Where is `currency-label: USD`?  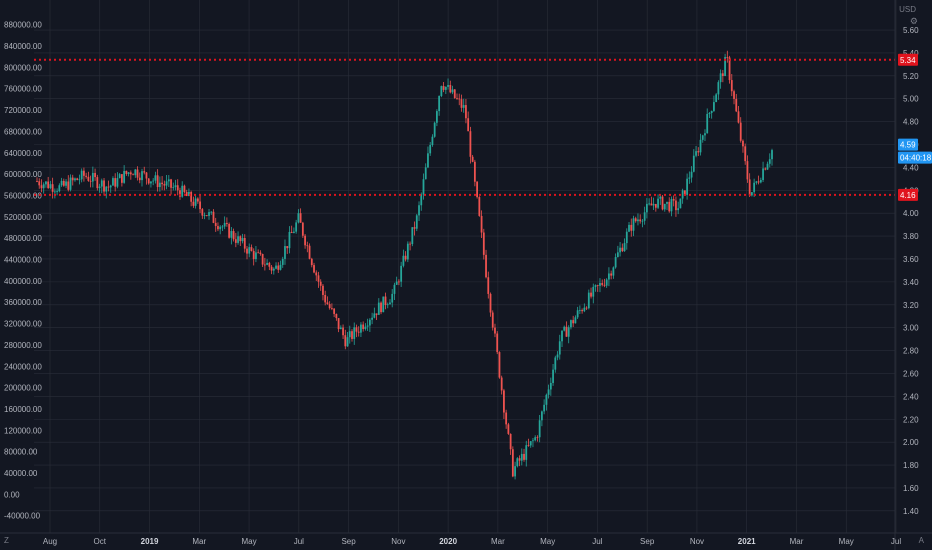 currency-label: USD is located at coordinates (907, 9).